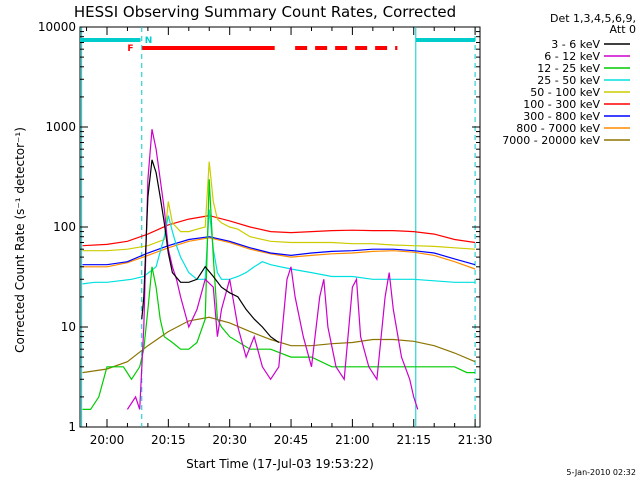 The width and height of the screenshot is (640, 480). Describe the element at coordinates (352, 440) in the screenshot. I see `x-tick-label: 21:00` at that location.